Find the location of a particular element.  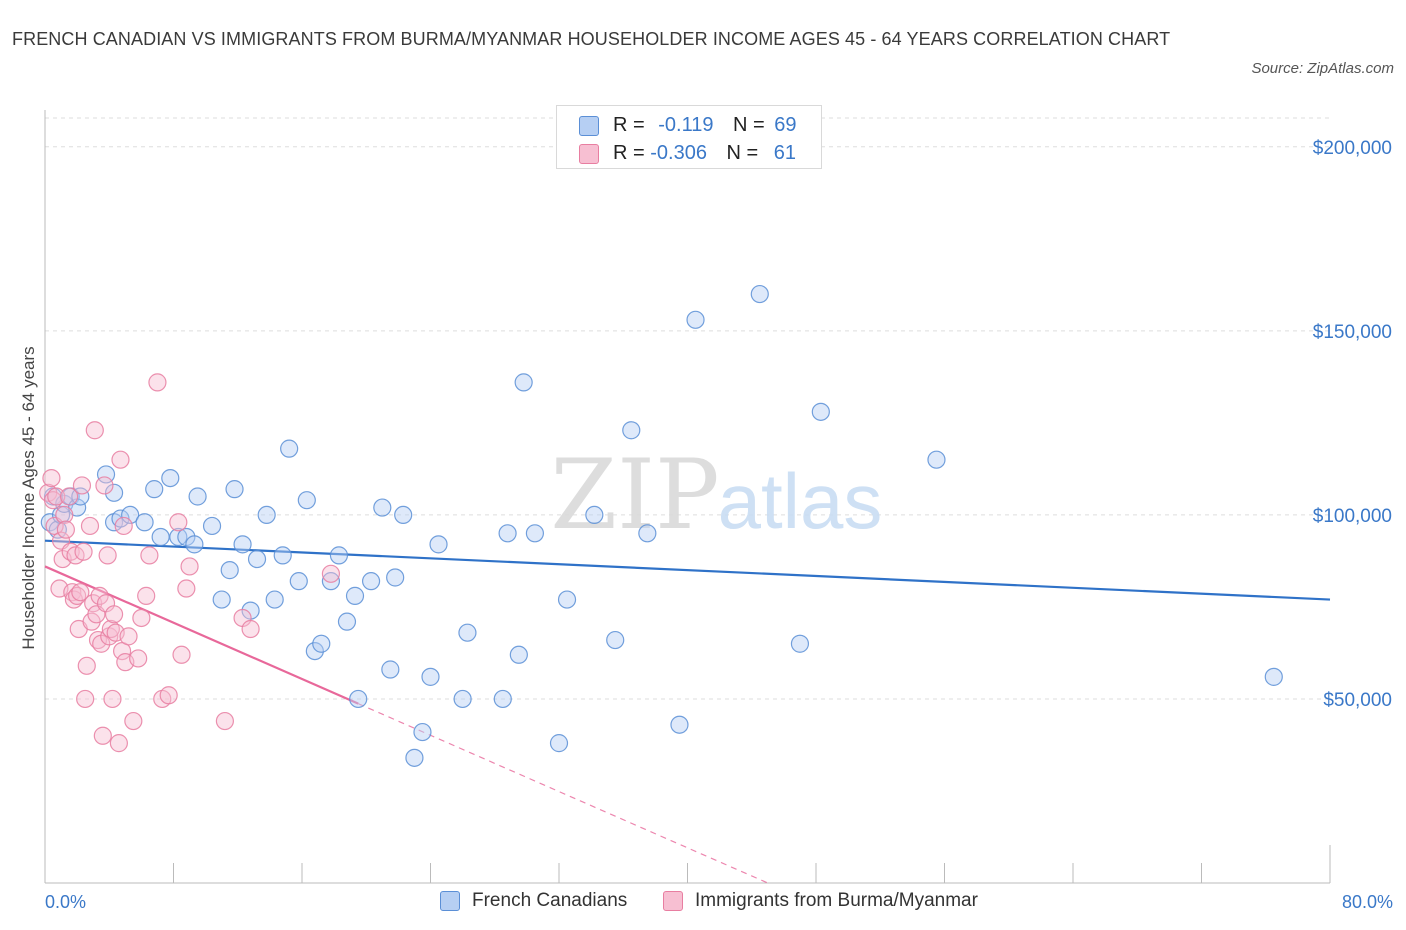

y-tick-label: $150,000 is located at coordinates (1352, 332).